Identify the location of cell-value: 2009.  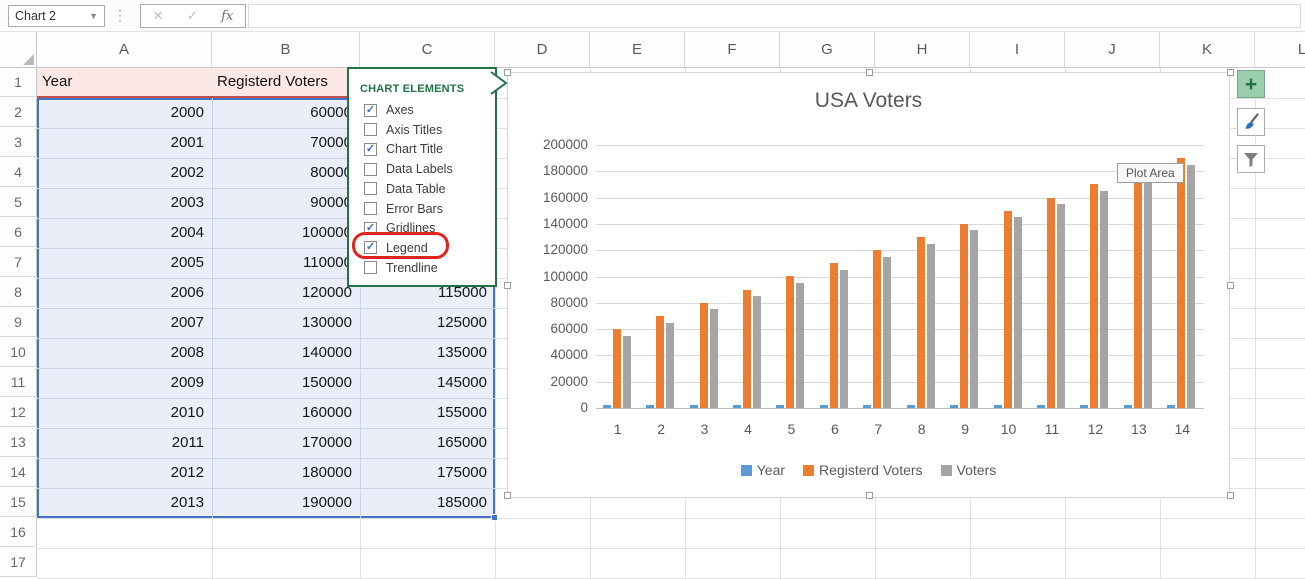
(187, 382).